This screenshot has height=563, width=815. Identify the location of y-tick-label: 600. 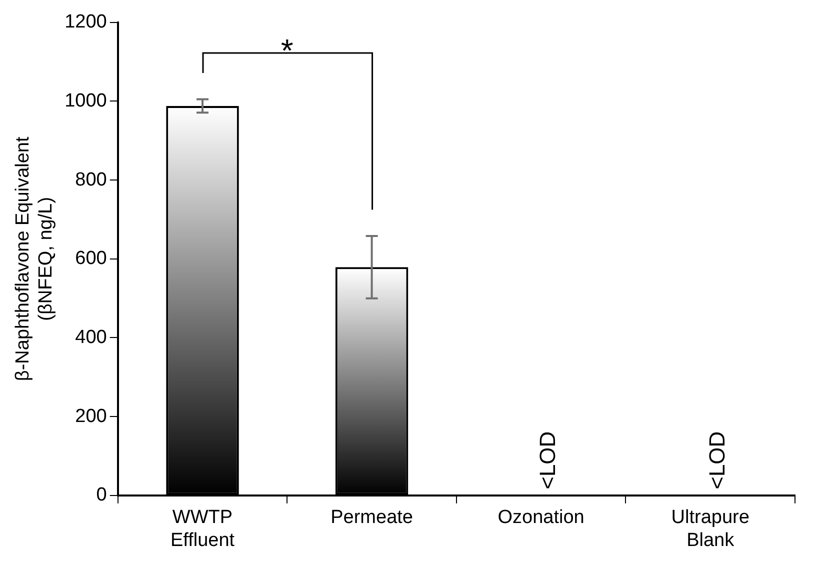
(91, 259).